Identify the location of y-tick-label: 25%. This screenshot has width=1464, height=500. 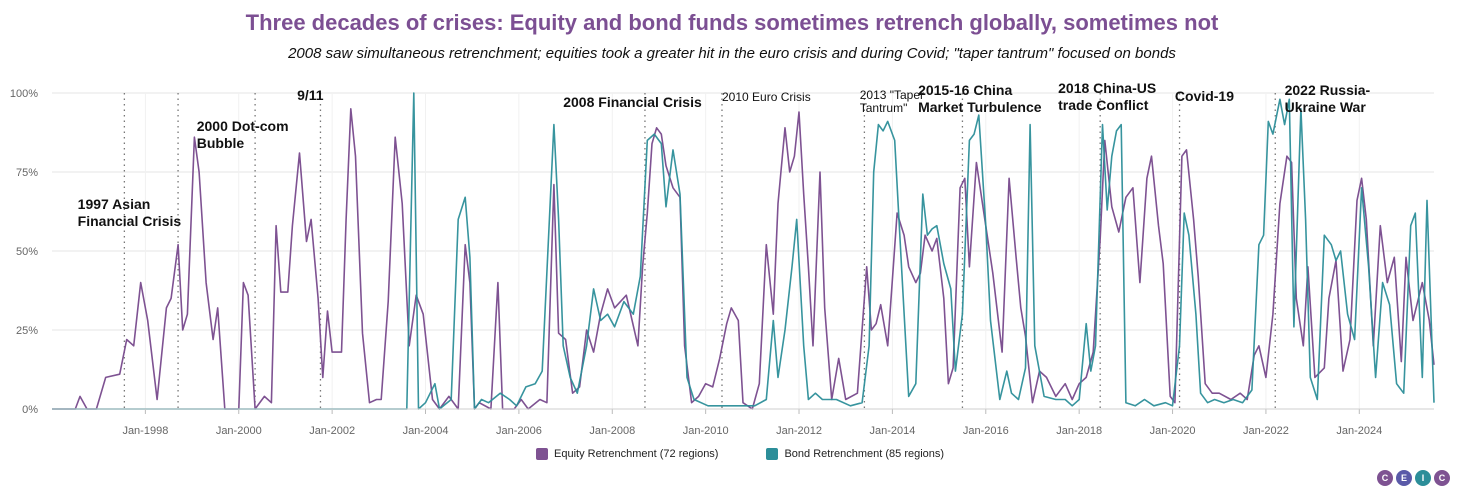
(27, 331).